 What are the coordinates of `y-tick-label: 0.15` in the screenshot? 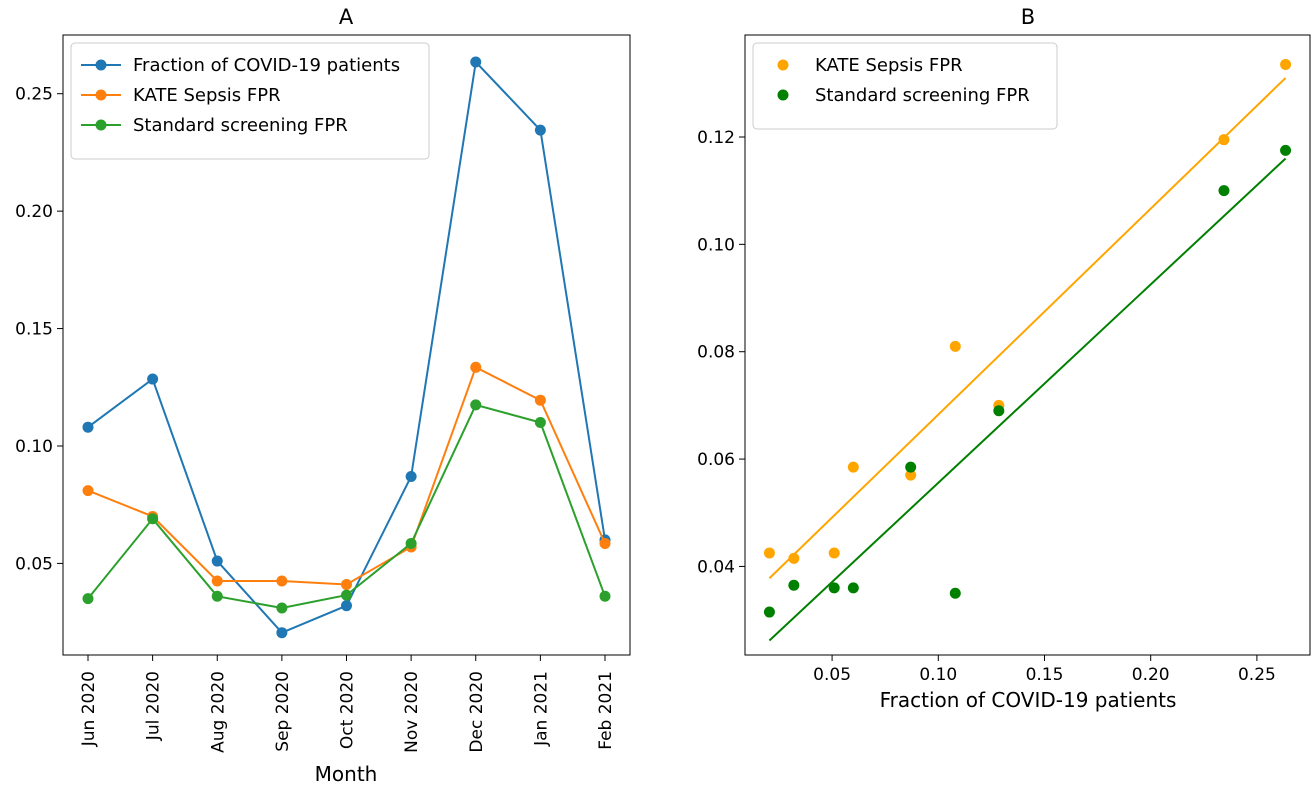 It's located at (34, 330).